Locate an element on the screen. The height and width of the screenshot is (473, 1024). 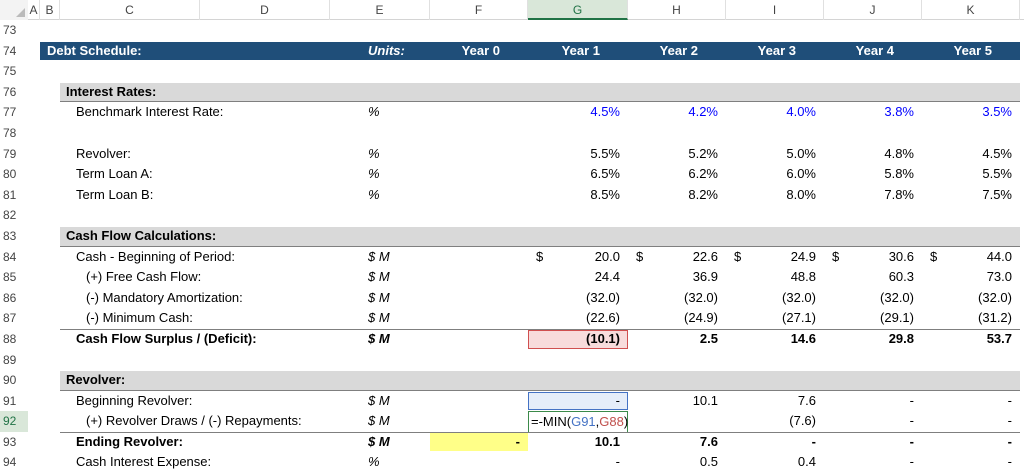
row-header: 94 is located at coordinates (10, 462).